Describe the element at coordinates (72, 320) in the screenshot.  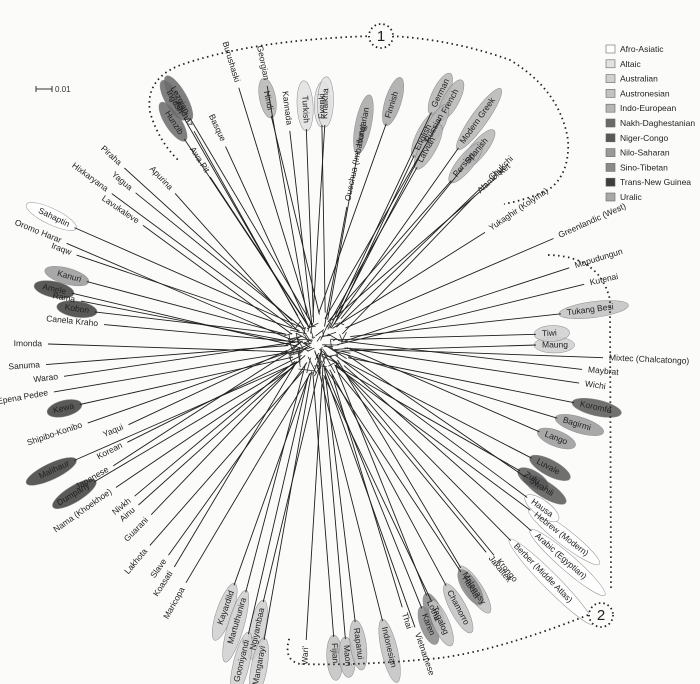
I see `language-label-canela-kraho: Canela Kraho` at that location.